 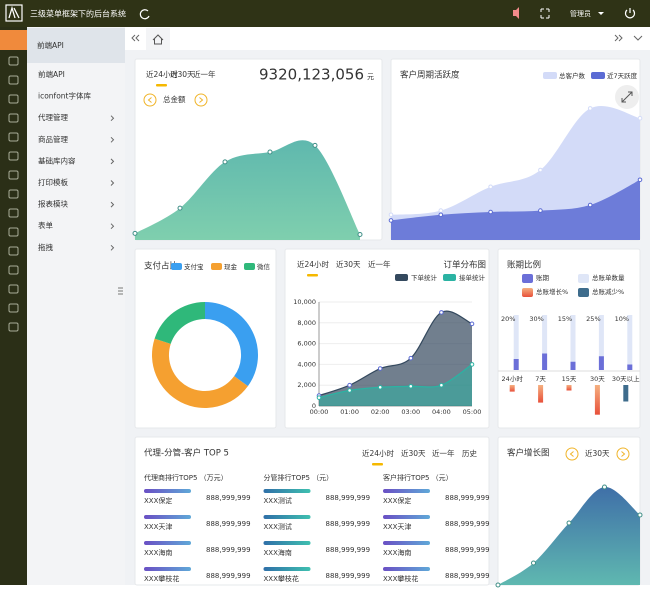 I want to click on menu-chevron, so click(x=112, y=161).